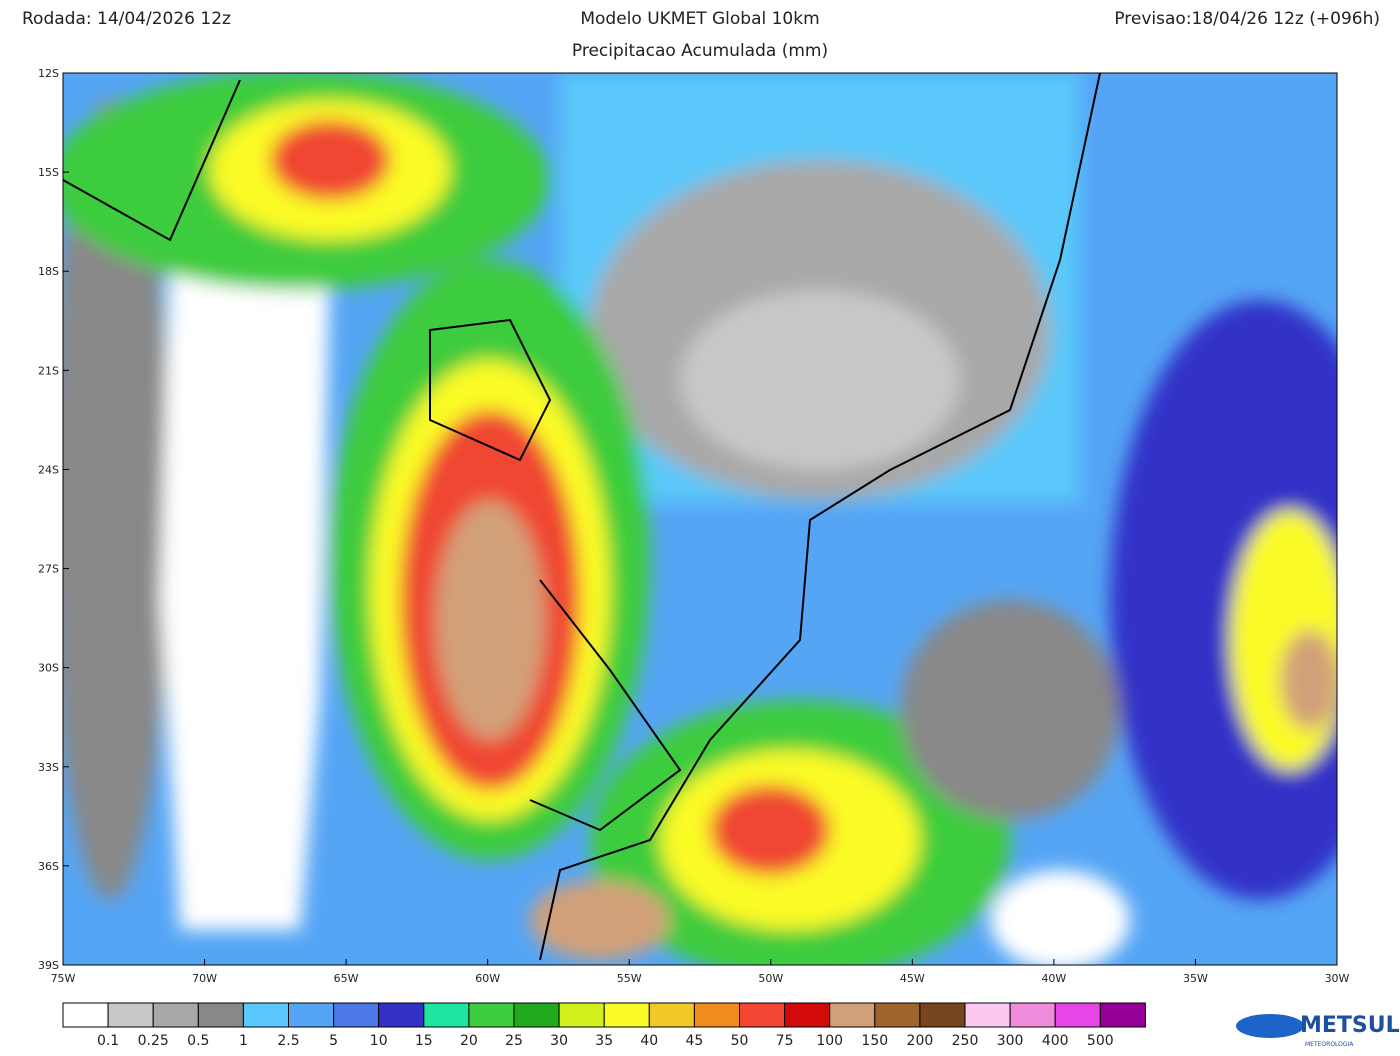 The width and height of the screenshot is (1400, 1056). Describe the element at coordinates (874, 1041) in the screenshot. I see `legend-label: 150` at that location.